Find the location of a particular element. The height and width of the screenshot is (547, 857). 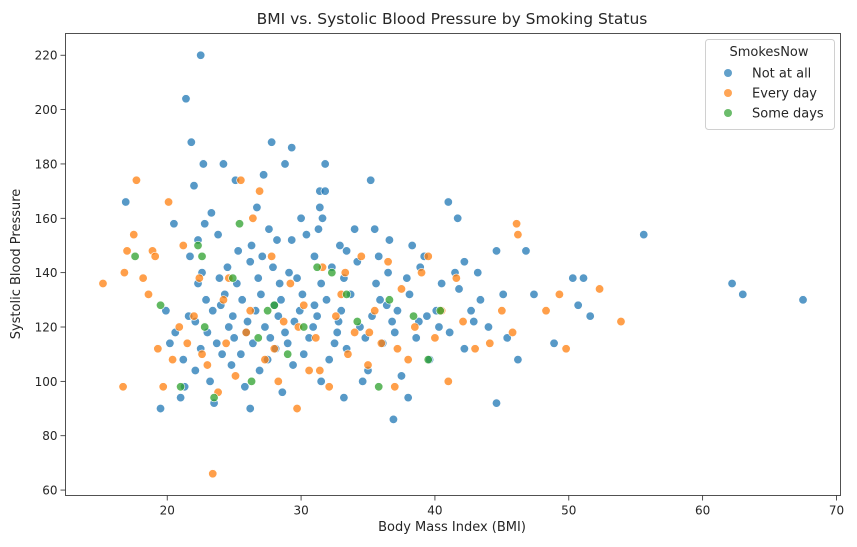

y-tick-label: 220 is located at coordinates (46, 56).